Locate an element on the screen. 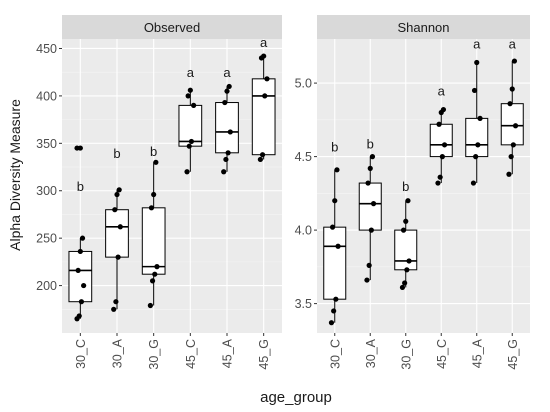 The image size is (550, 412). panel-title-shannon: Shannon is located at coordinates (423, 27).